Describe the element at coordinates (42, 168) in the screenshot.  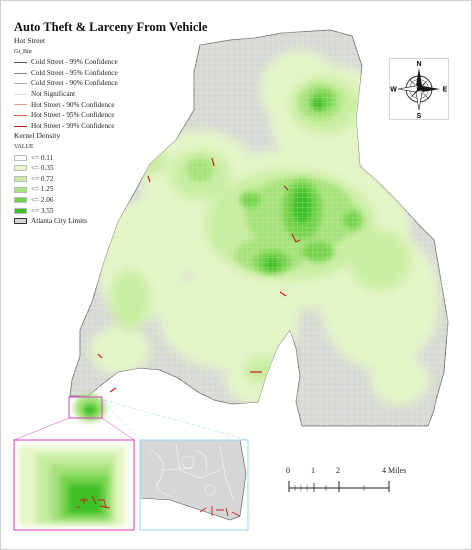
I see `legend-item-label: <= 0.35` at that location.